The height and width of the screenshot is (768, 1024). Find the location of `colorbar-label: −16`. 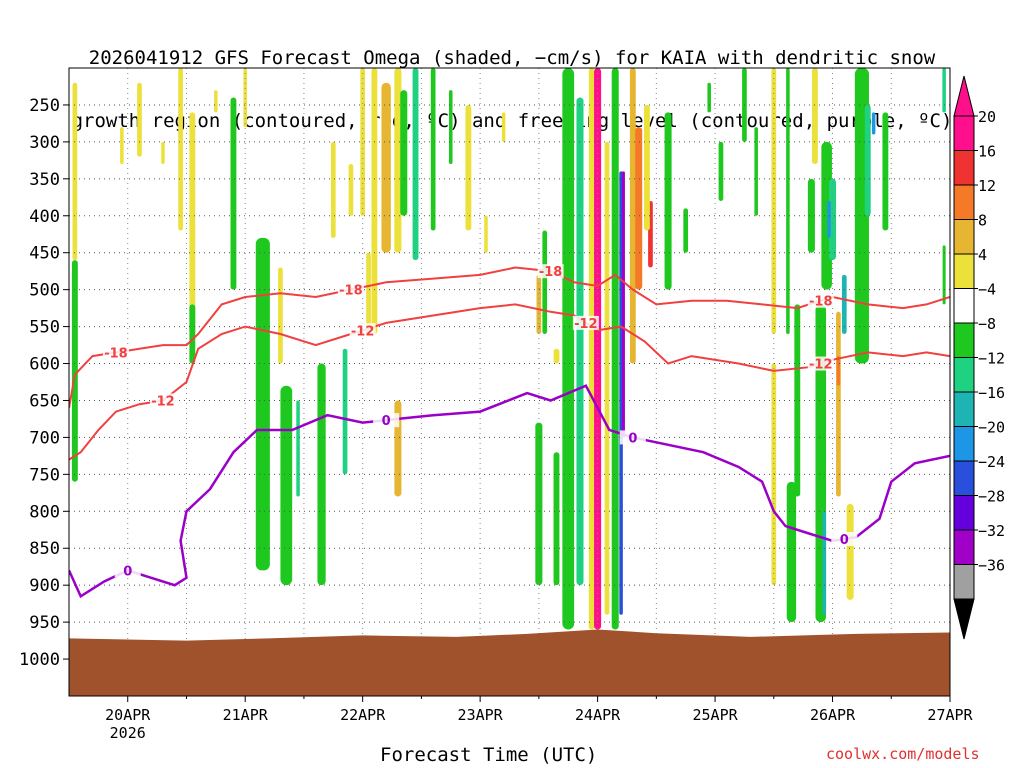

colorbar-label: −16 is located at coordinates (991, 393).